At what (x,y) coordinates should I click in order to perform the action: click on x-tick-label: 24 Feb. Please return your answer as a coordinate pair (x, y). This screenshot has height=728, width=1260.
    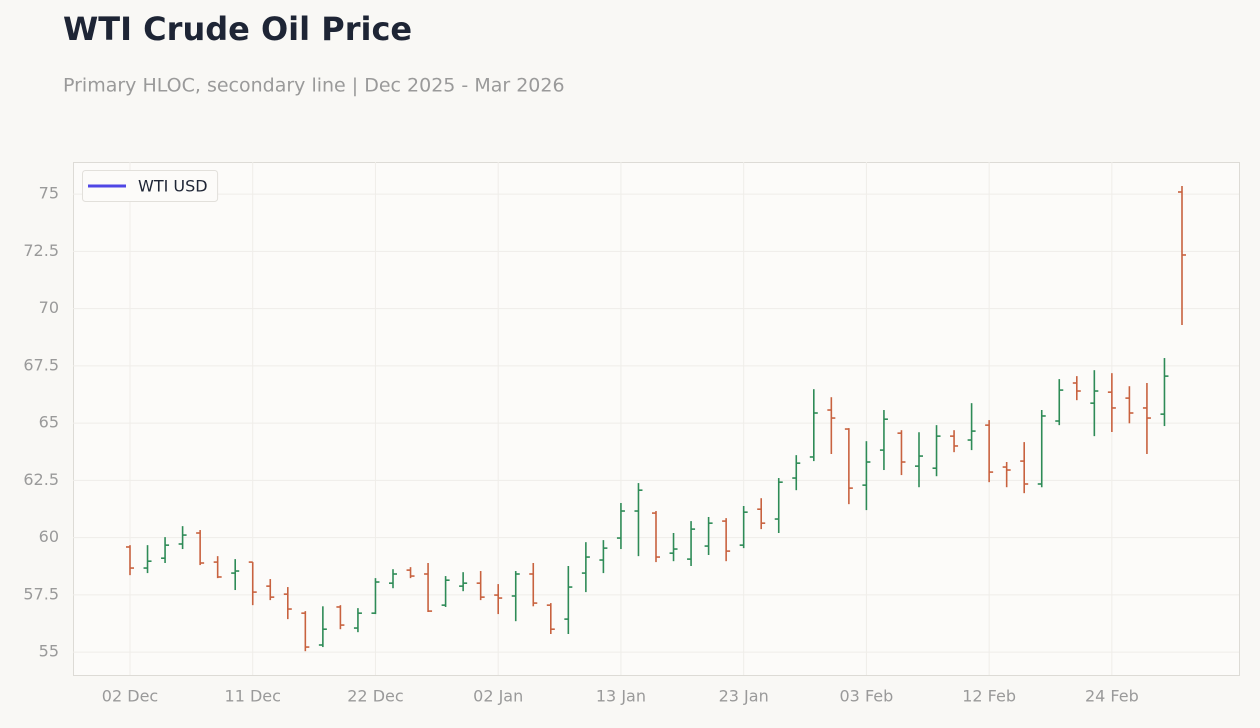
    Looking at the image, I should click on (1112, 696).